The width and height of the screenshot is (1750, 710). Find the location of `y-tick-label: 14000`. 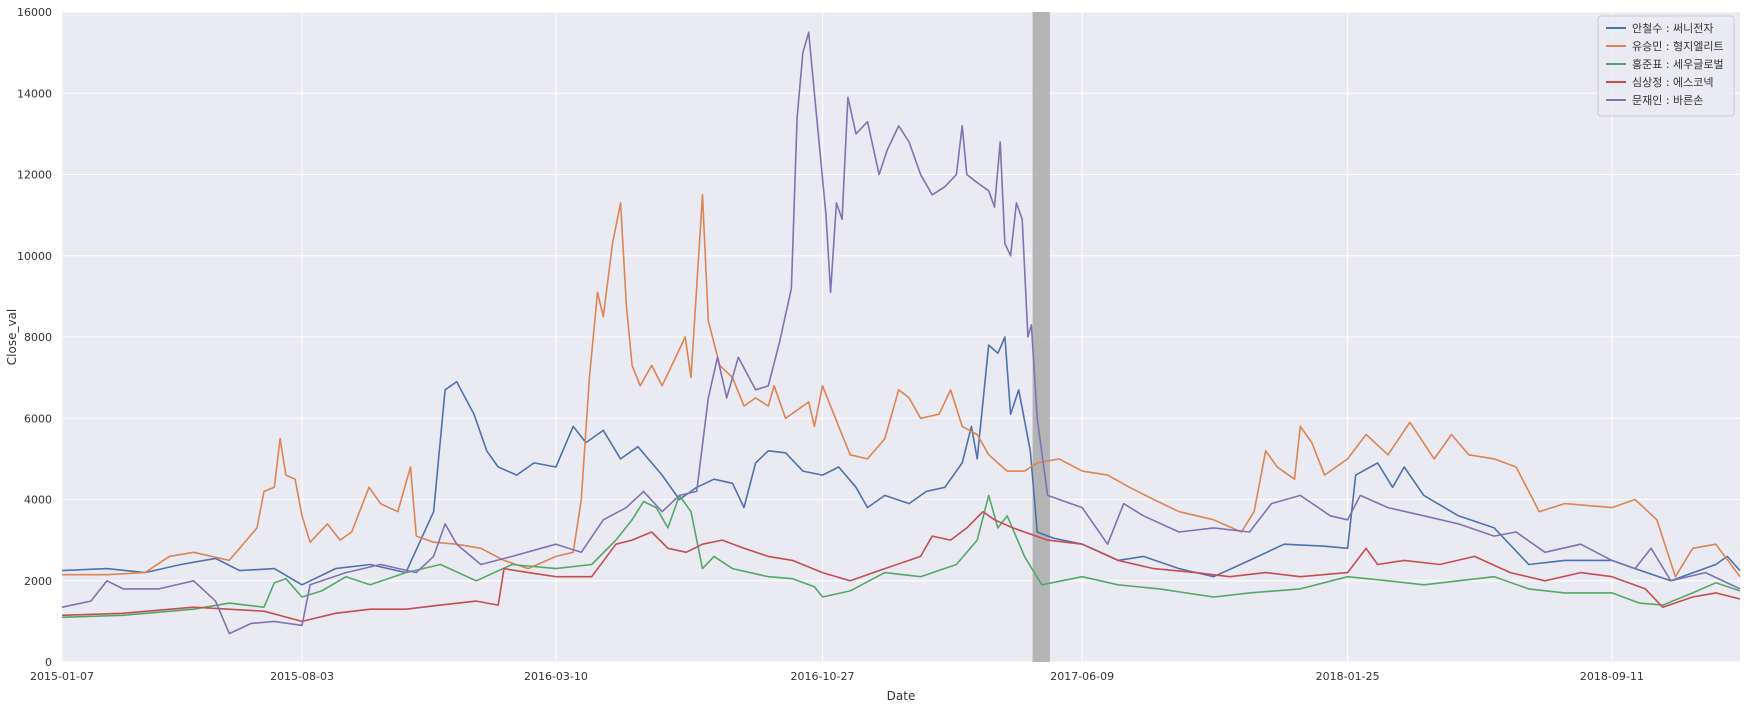

y-tick-label: 14000 is located at coordinates (34, 93).